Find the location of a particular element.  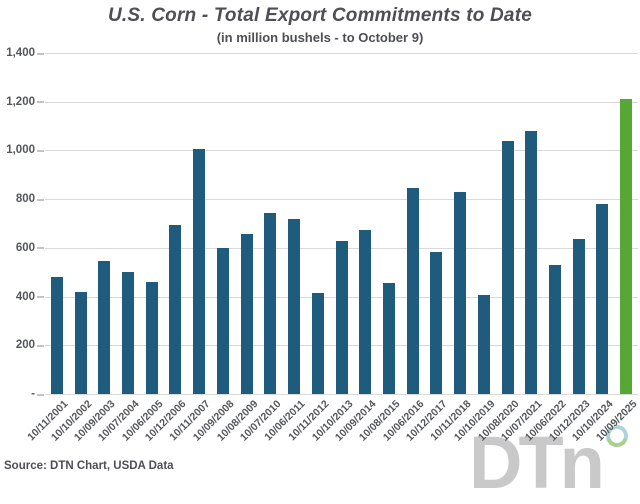

y-axis-label: 1,000 is located at coordinates (20, 150).